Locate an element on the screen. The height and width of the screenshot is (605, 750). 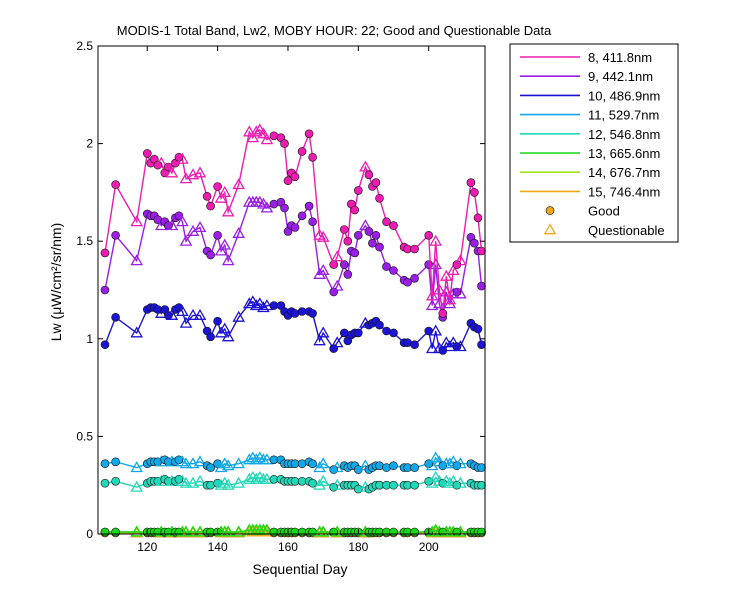
legend-label: Good is located at coordinates (604, 211).